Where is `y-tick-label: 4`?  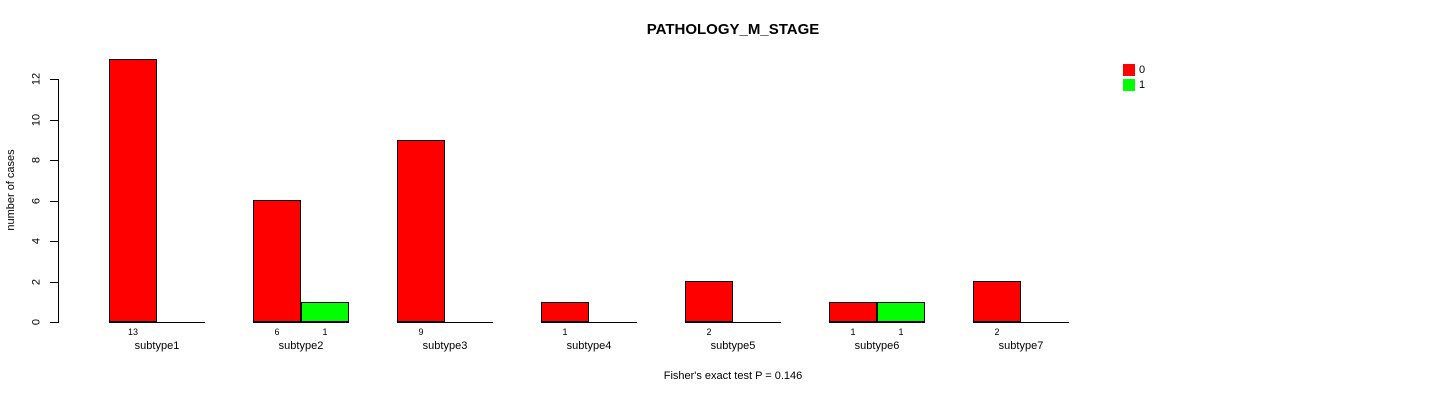 y-tick-label: 4 is located at coordinates (36, 241).